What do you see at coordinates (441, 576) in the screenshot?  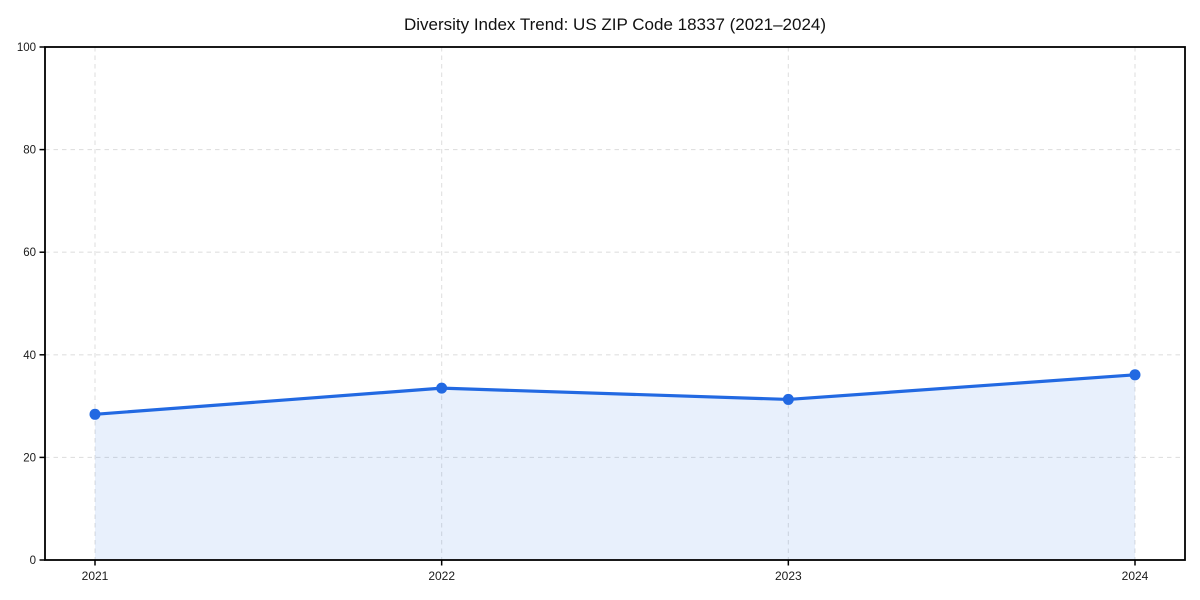 I see `x-tick-label: 2022` at bounding box center [441, 576].